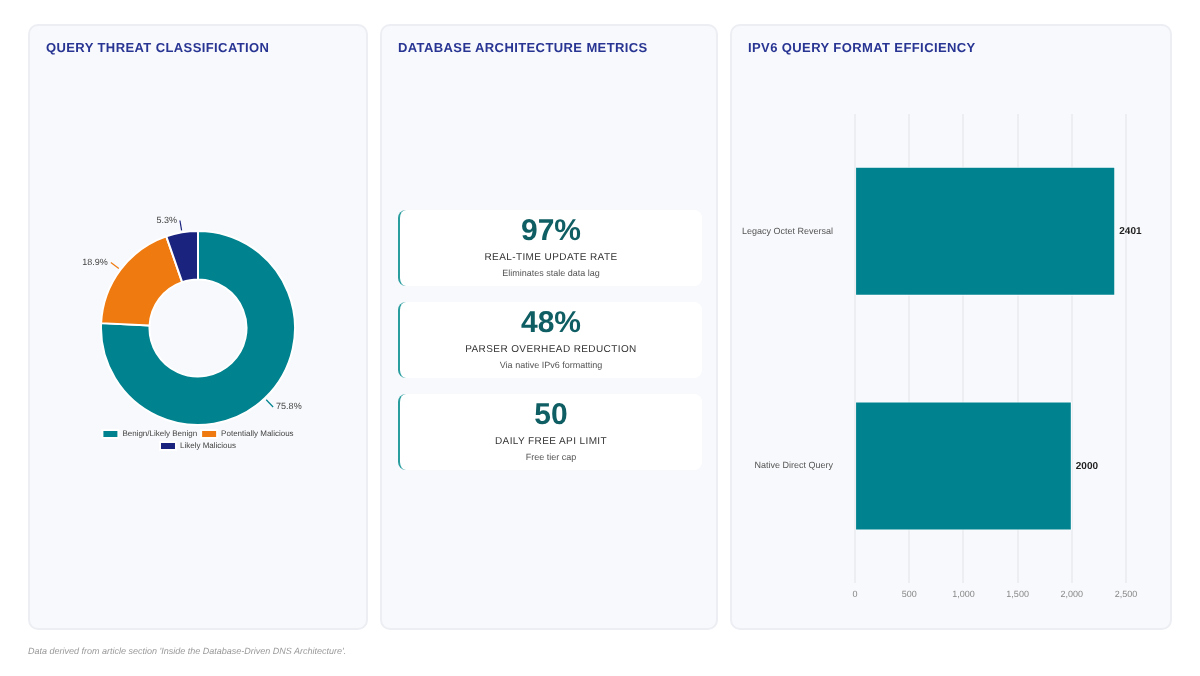 The width and height of the screenshot is (1200, 676). I want to click on text: 97%, so click(551, 231).